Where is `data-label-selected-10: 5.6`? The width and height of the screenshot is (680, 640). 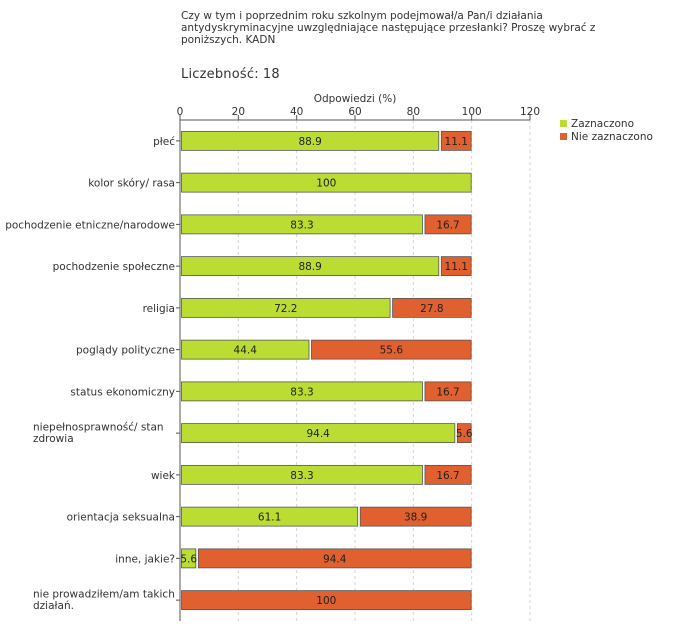
data-label-selected-10: 5.6 is located at coordinates (188, 559).